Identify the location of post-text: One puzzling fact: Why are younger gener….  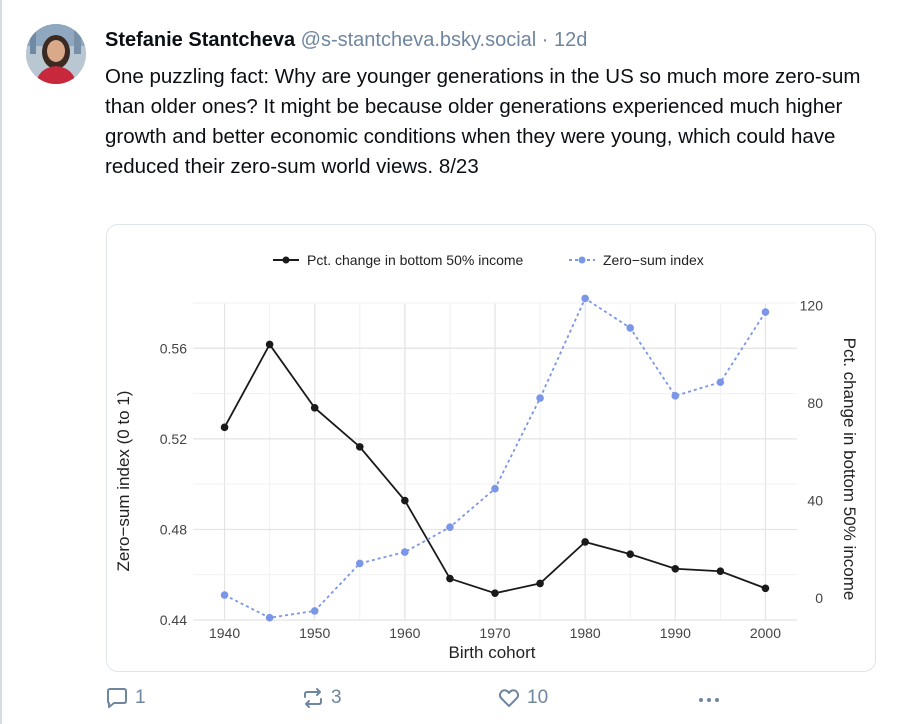
(483, 121).